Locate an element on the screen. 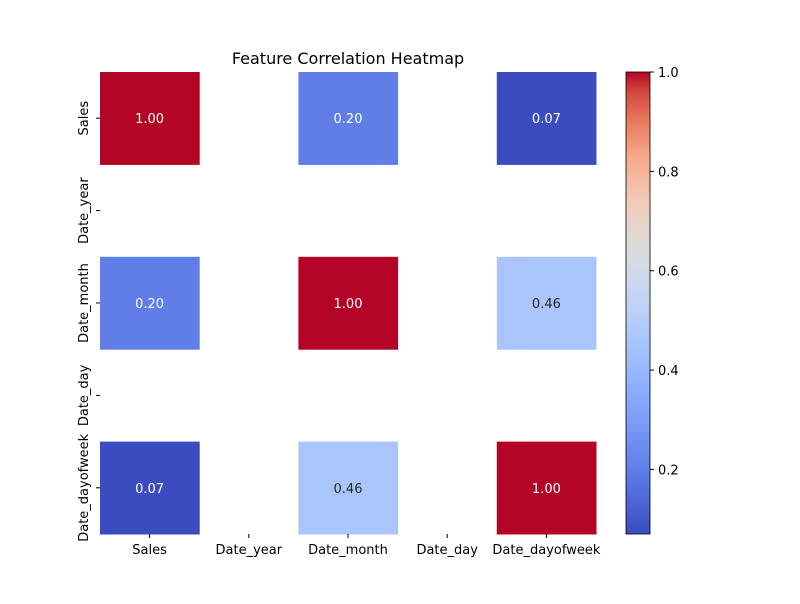  x-tick-label: Date_day is located at coordinates (447, 550).